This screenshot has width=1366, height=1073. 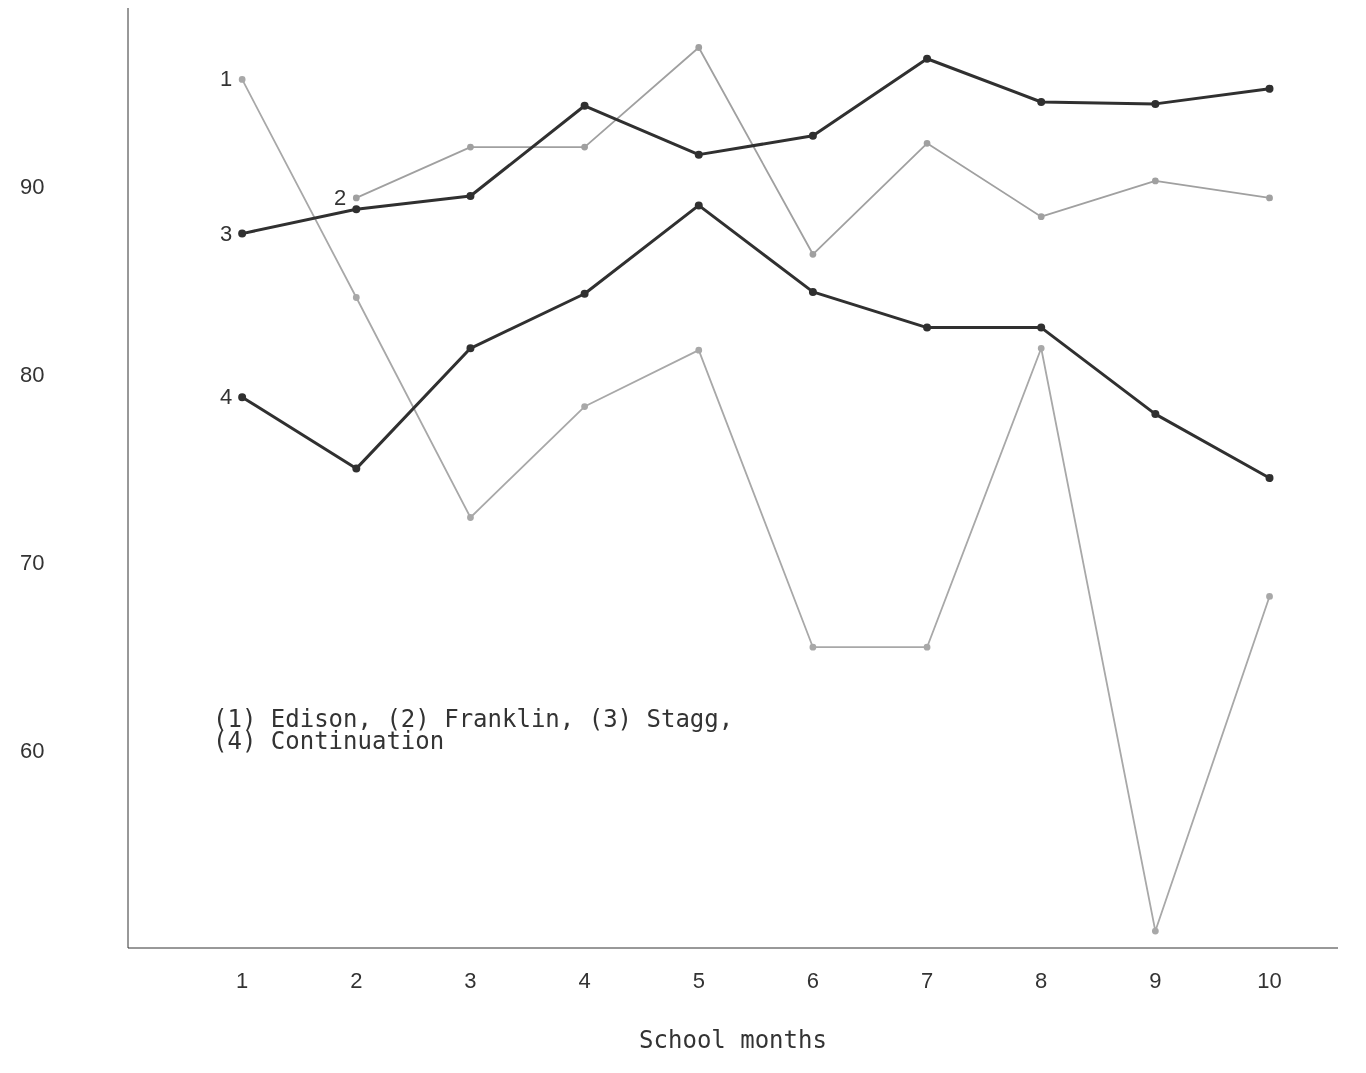 I want to click on x-tick-label: 1, so click(x=242, y=980).